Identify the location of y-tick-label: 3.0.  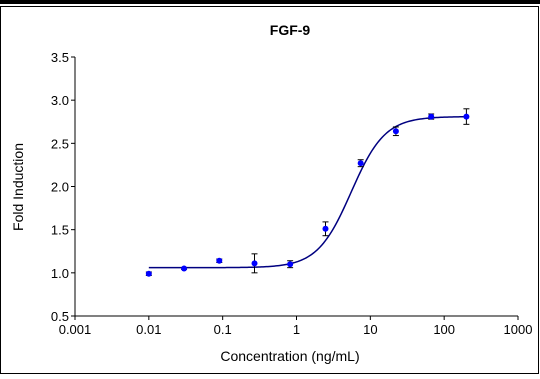
(60, 100).